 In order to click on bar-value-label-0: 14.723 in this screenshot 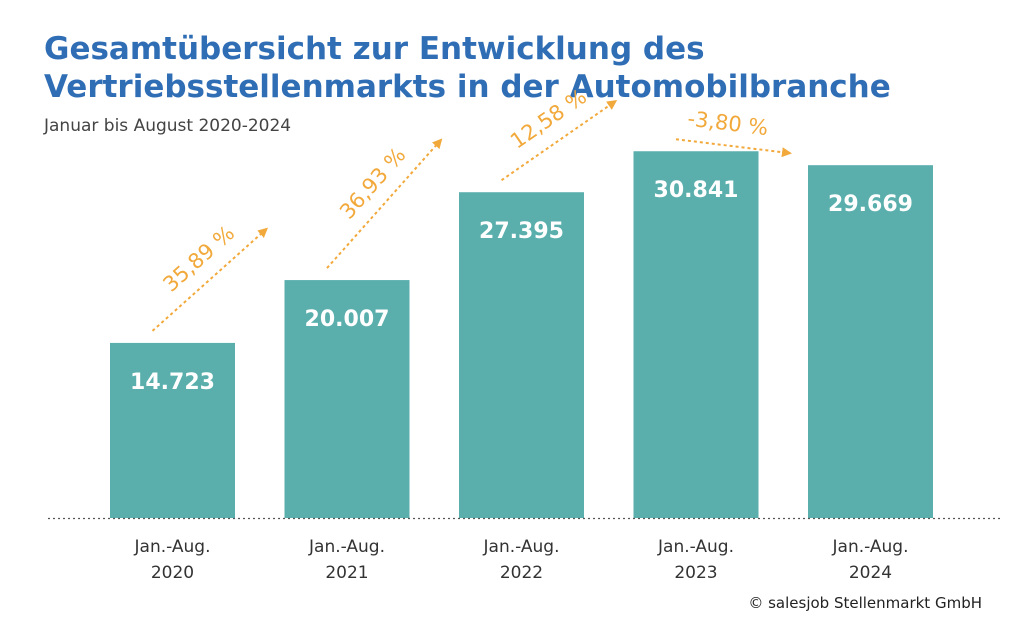, I will do `click(172, 382)`.